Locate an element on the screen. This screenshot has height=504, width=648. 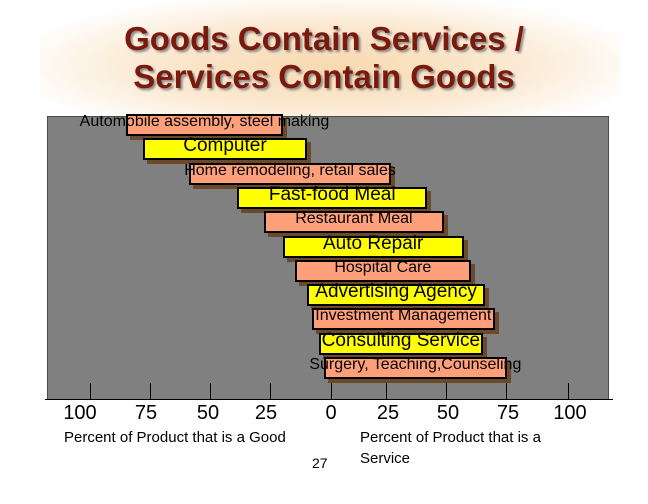
bar-label-1: Automobile assembly, steel making is located at coordinates (204, 121).